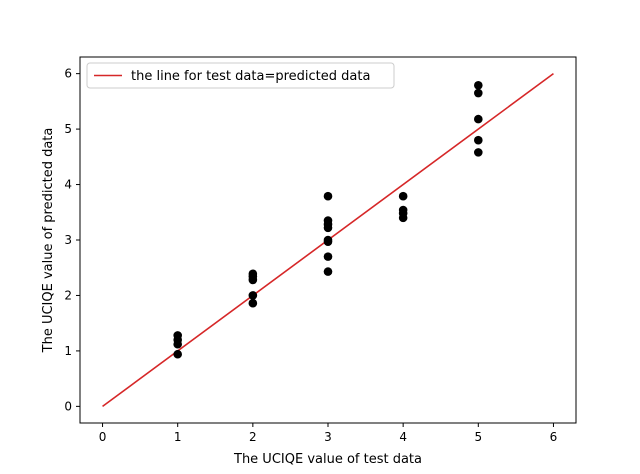 The height and width of the screenshot is (474, 640). I want to click on y-tick-label: 6, so click(68, 74).